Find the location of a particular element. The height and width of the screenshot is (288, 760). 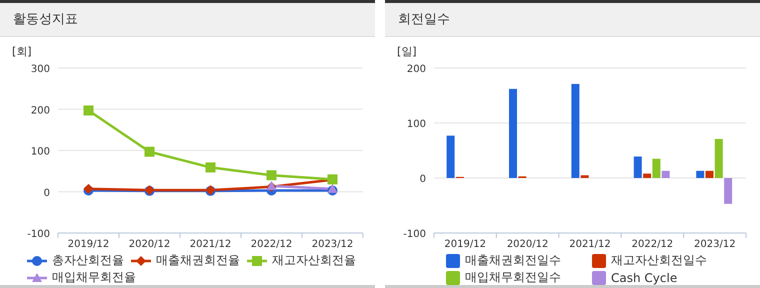

legend-label: 매출채권회전일수 is located at coordinates (513, 260).